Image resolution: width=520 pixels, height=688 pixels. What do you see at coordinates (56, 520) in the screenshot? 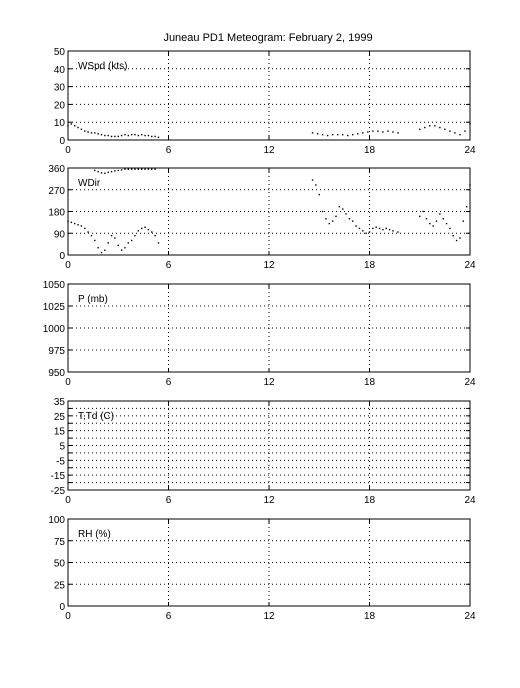
I see `y-tick-label: 100` at bounding box center [56, 520].